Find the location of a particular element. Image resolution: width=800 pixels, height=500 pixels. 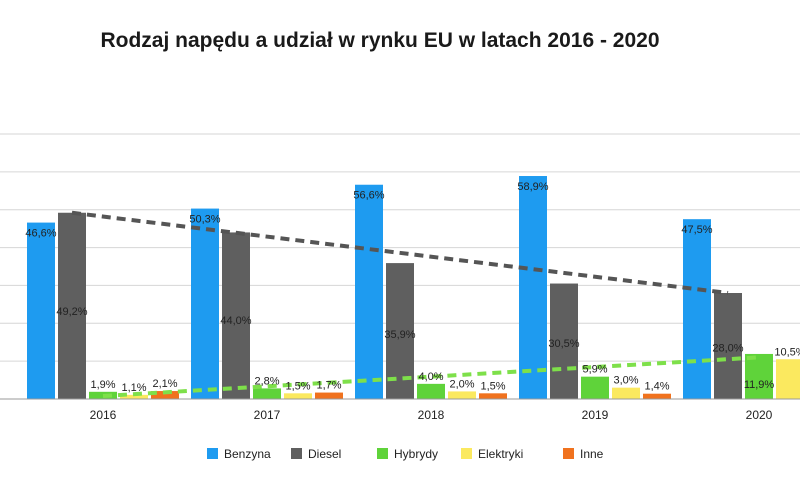

legend-label: Hybrydy is located at coordinates (416, 454).